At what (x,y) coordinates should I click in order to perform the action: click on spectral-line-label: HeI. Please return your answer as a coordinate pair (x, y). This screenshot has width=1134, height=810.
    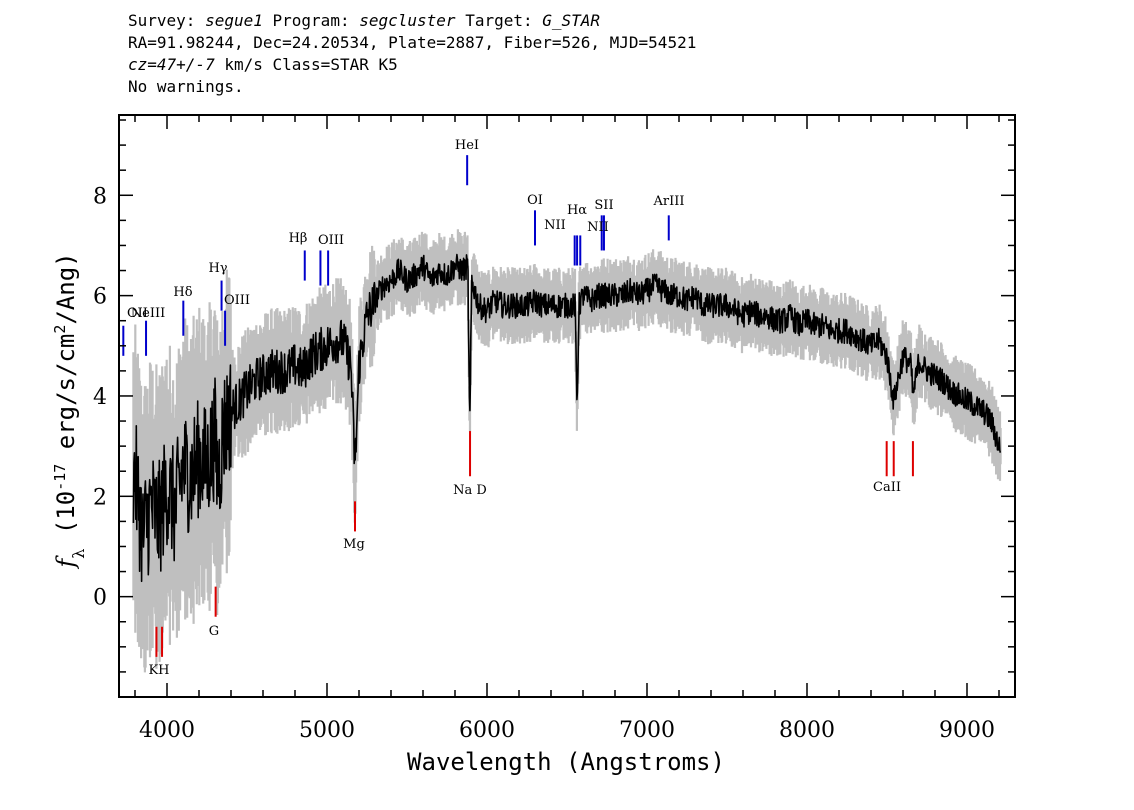
    Looking at the image, I should click on (467, 145).